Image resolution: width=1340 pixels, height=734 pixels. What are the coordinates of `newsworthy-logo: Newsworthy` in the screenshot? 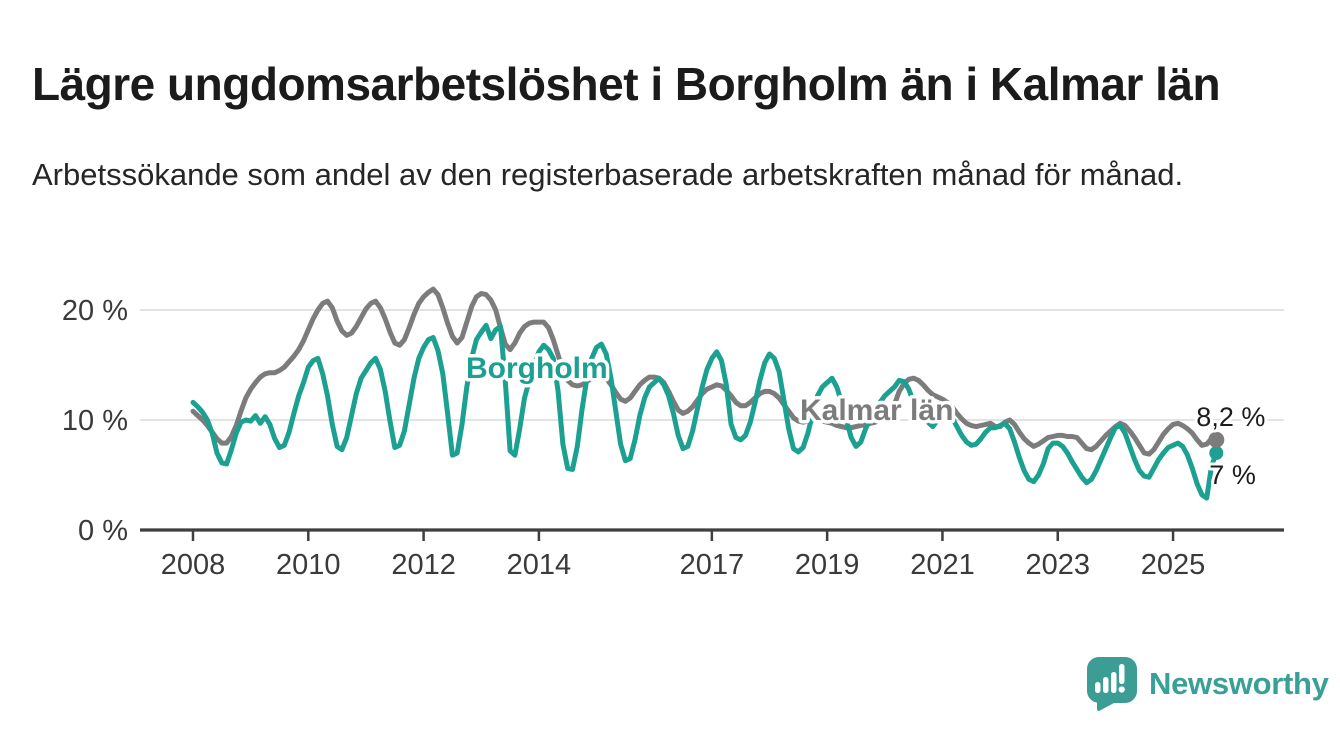 It's located at (1207, 684).